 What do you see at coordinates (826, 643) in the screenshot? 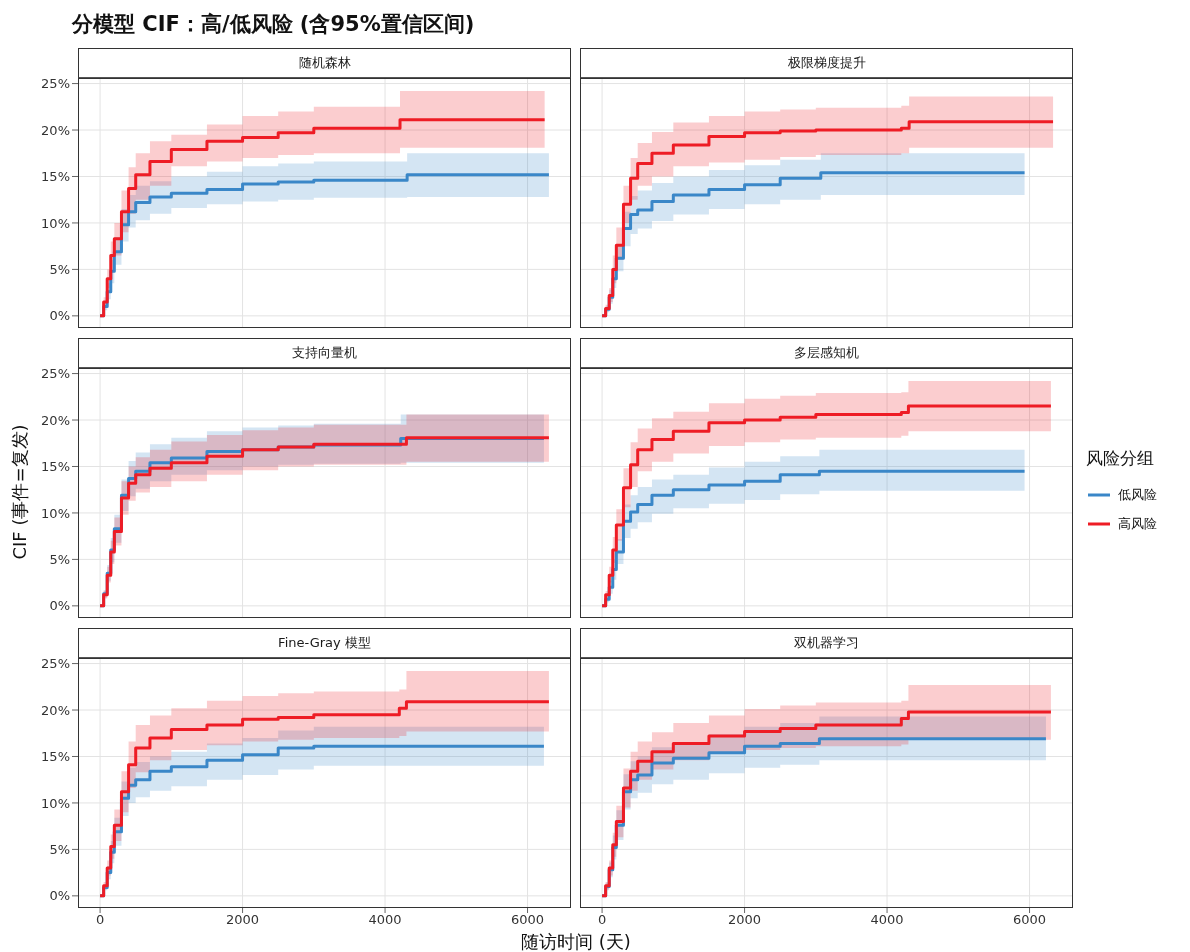
I see `chart-title: 双机器学习` at bounding box center [826, 643].